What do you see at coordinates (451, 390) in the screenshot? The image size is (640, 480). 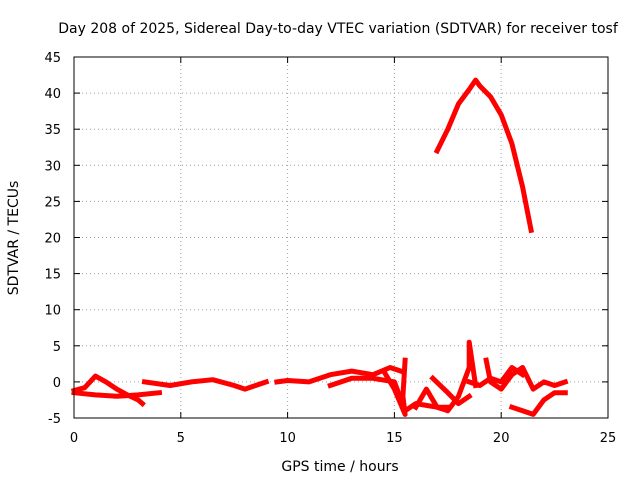 I see `series-line-low-k` at bounding box center [451, 390].